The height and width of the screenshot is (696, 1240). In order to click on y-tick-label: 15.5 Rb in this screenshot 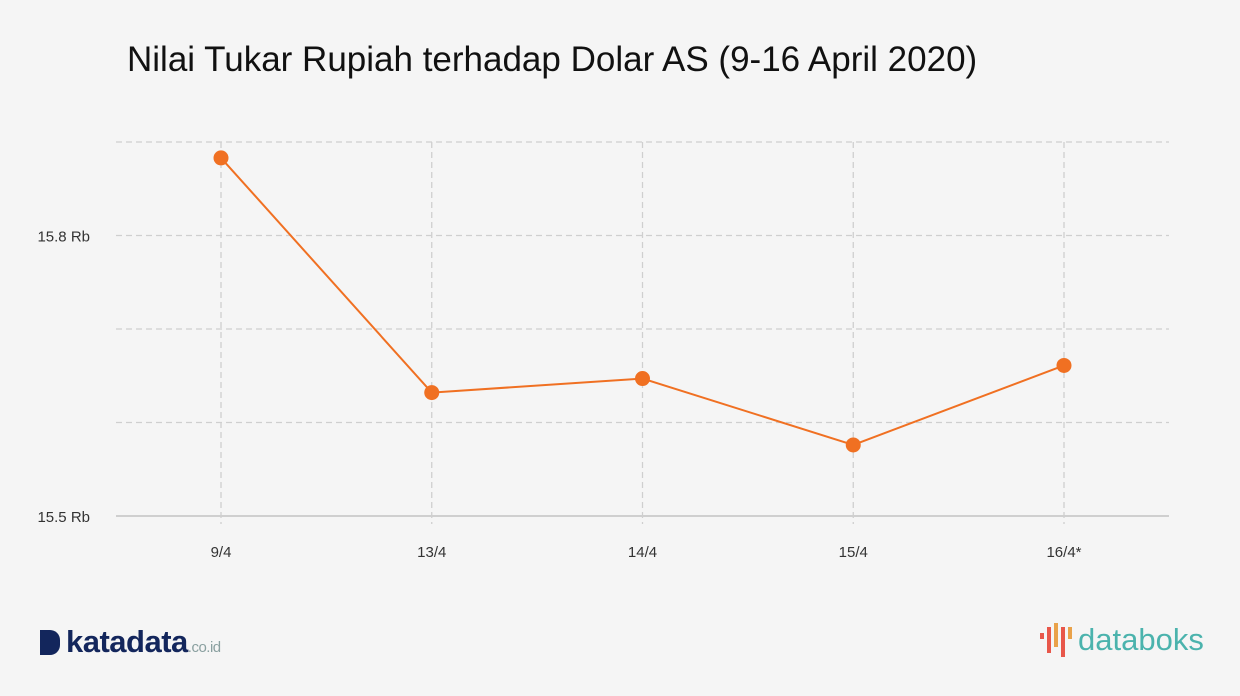, I will do `click(63, 517)`.